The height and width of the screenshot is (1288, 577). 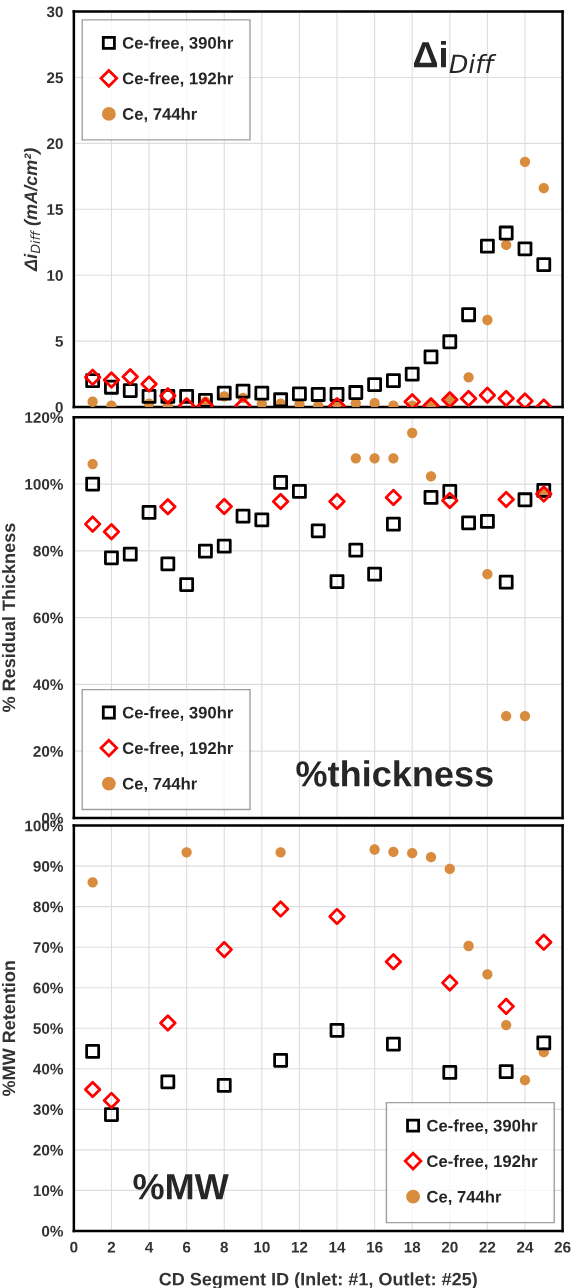 What do you see at coordinates (8, 617) in the screenshot?
I see `y-axis-title: % Residual Thickness` at bounding box center [8, 617].